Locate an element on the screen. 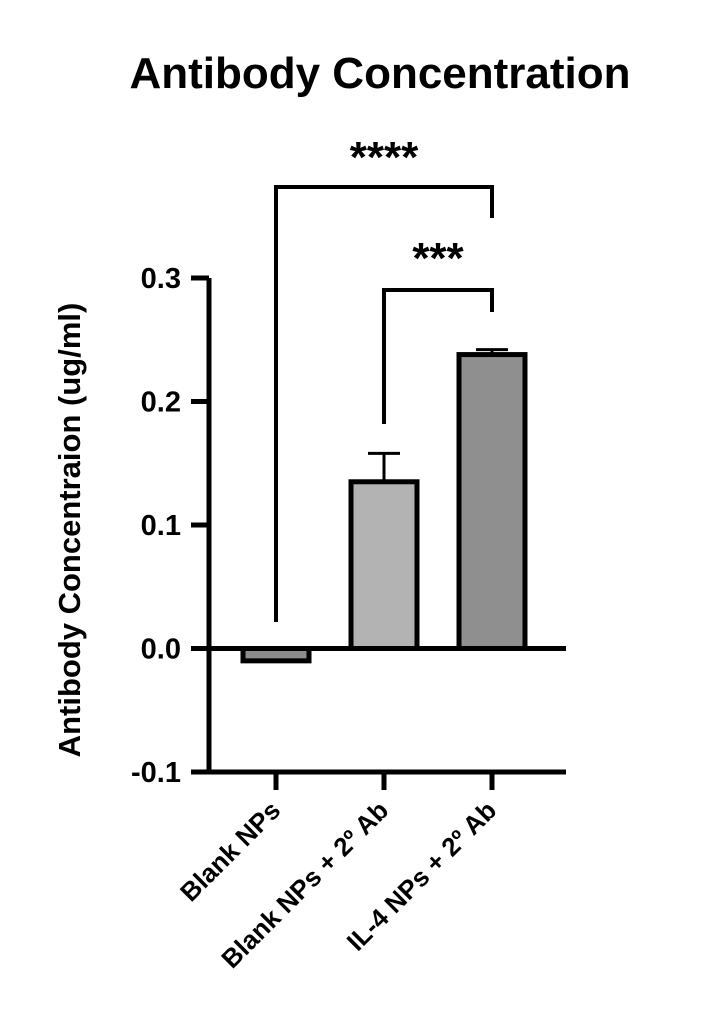 Image resolution: width=707 pixels, height=1024 pixels. y-tick-label: -0.1 is located at coordinates (156, 773).